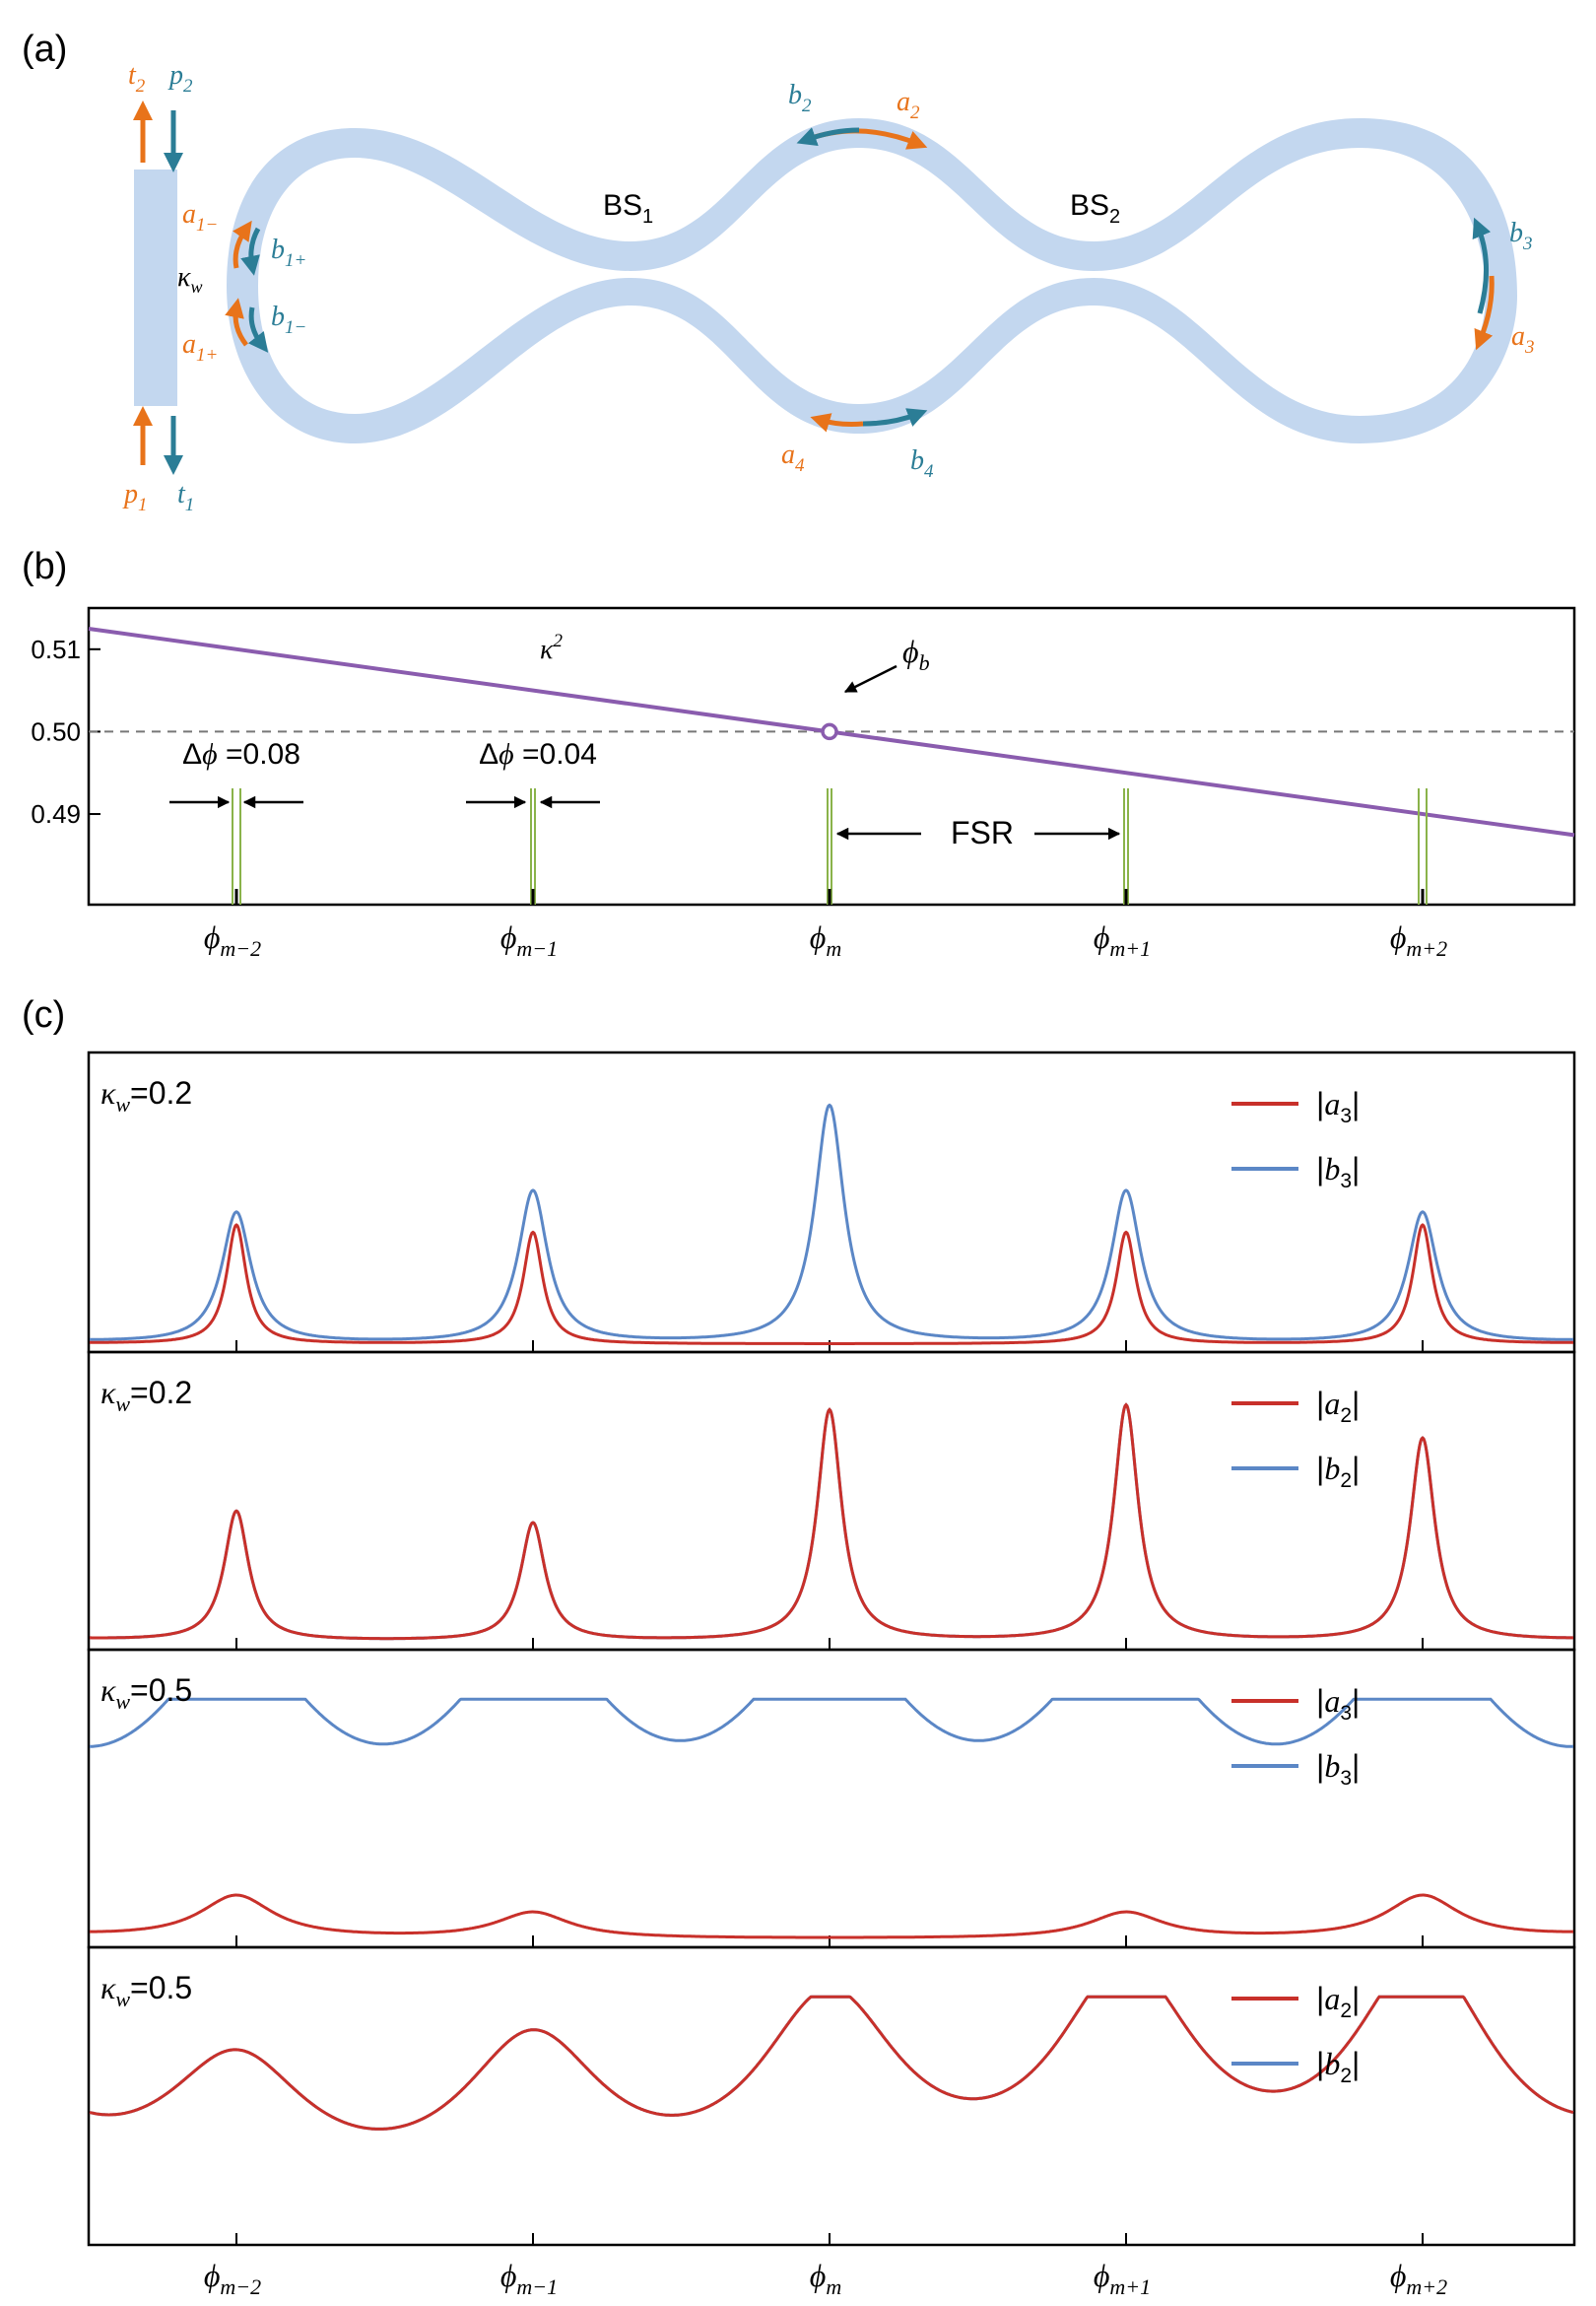 This screenshot has height=2306, width=1596. I want to click on subplot-4: κw=0.5 |a2| |b2|, so click(831, 2096).